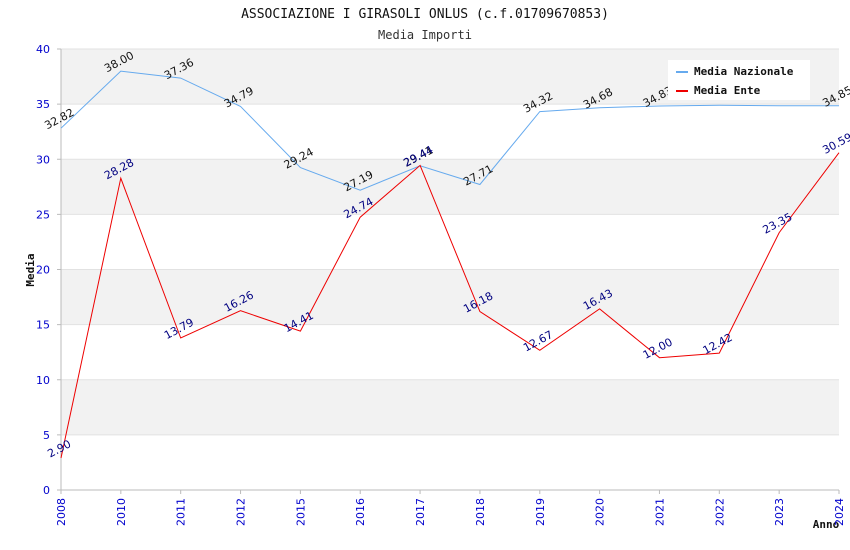 The height and width of the screenshot is (550, 850). What do you see at coordinates (538, 341) in the screenshot?
I see `data-label-media-ente: 12.67` at bounding box center [538, 341].